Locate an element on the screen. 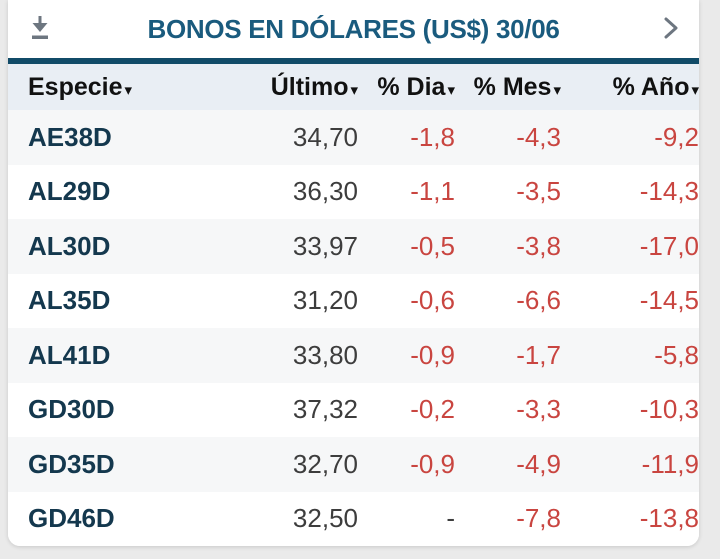 The height and width of the screenshot is (559, 720). next-panel-button is located at coordinates (671, 29).